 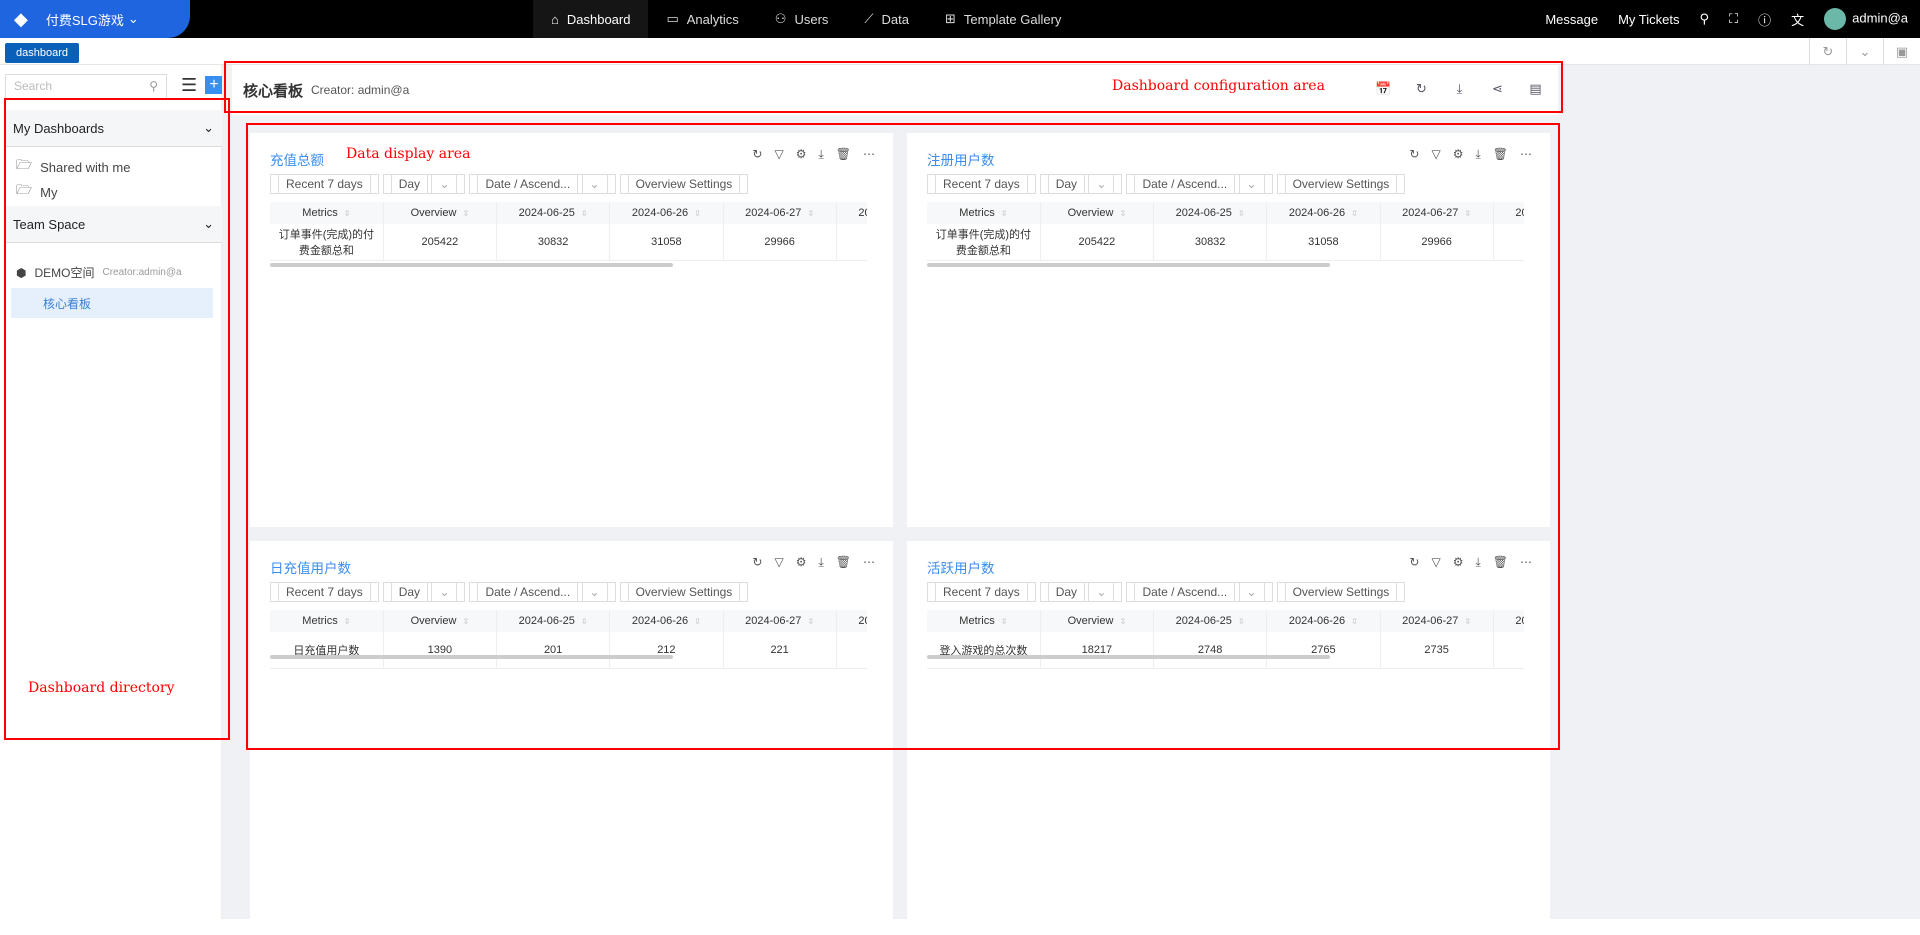 I want to click on space-demo: ⬢ DEMO空间 Creator:admin@a, so click(x=99, y=272).